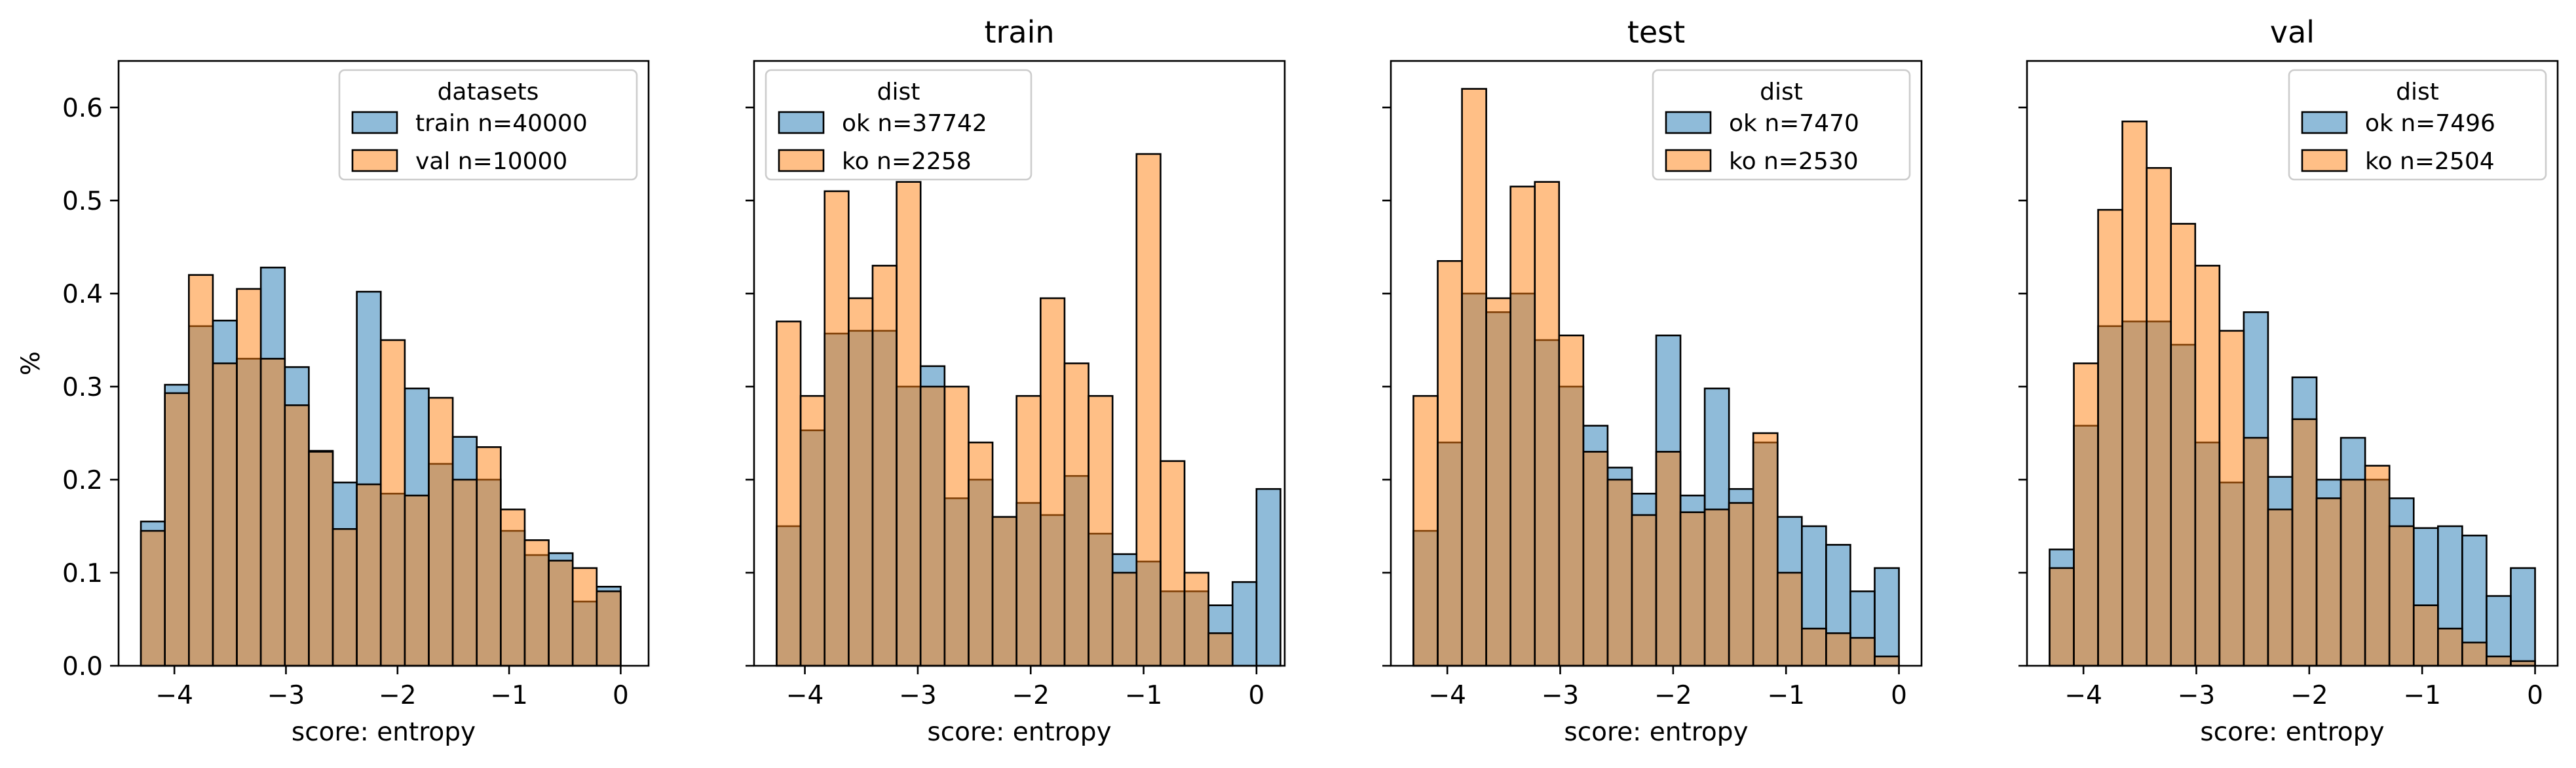 Image resolution: width=2576 pixels, height=768 pixels. I want to click on y-tick-label: 0.3, so click(82, 387).